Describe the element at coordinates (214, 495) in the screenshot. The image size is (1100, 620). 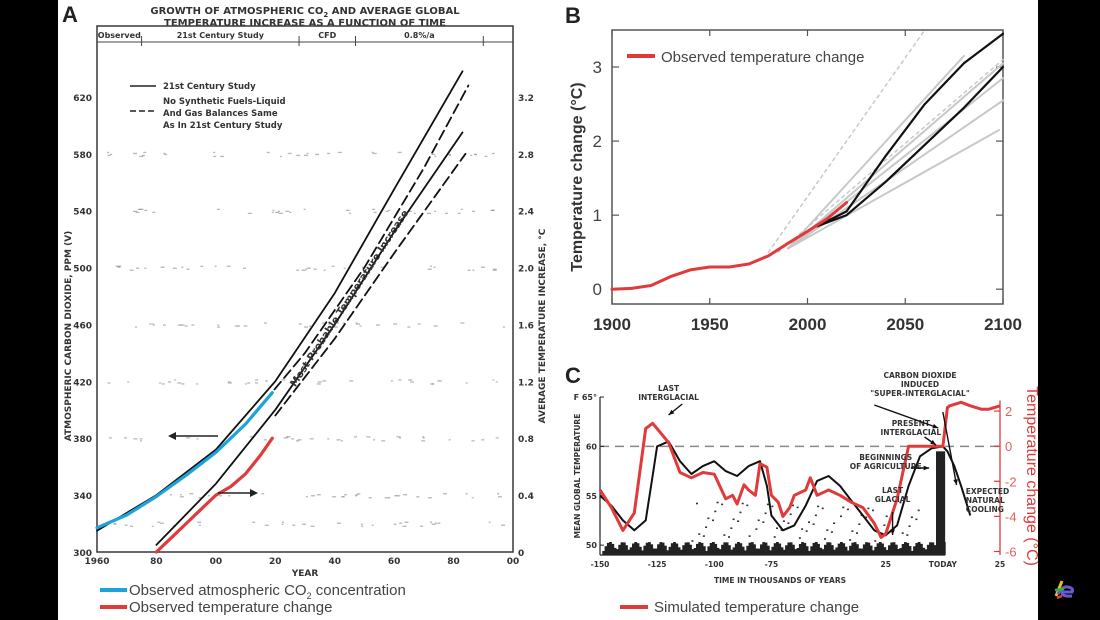
I see `series-observed-temperature-change` at that location.